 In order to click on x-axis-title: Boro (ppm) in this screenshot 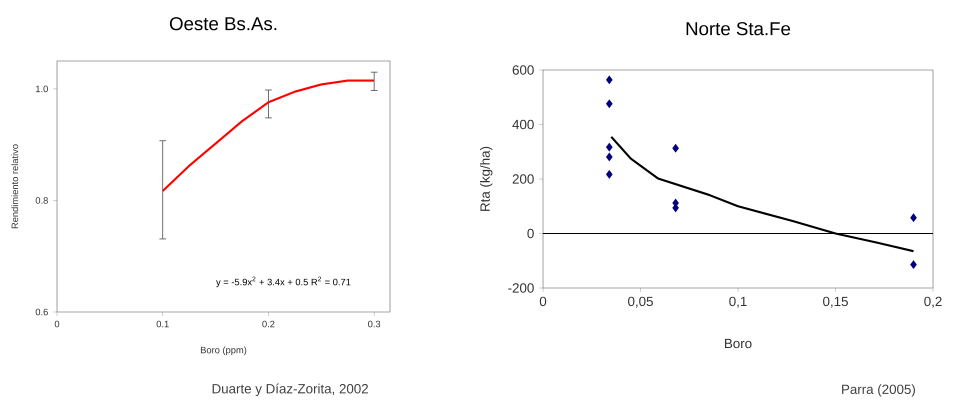, I will do `click(223, 351)`.